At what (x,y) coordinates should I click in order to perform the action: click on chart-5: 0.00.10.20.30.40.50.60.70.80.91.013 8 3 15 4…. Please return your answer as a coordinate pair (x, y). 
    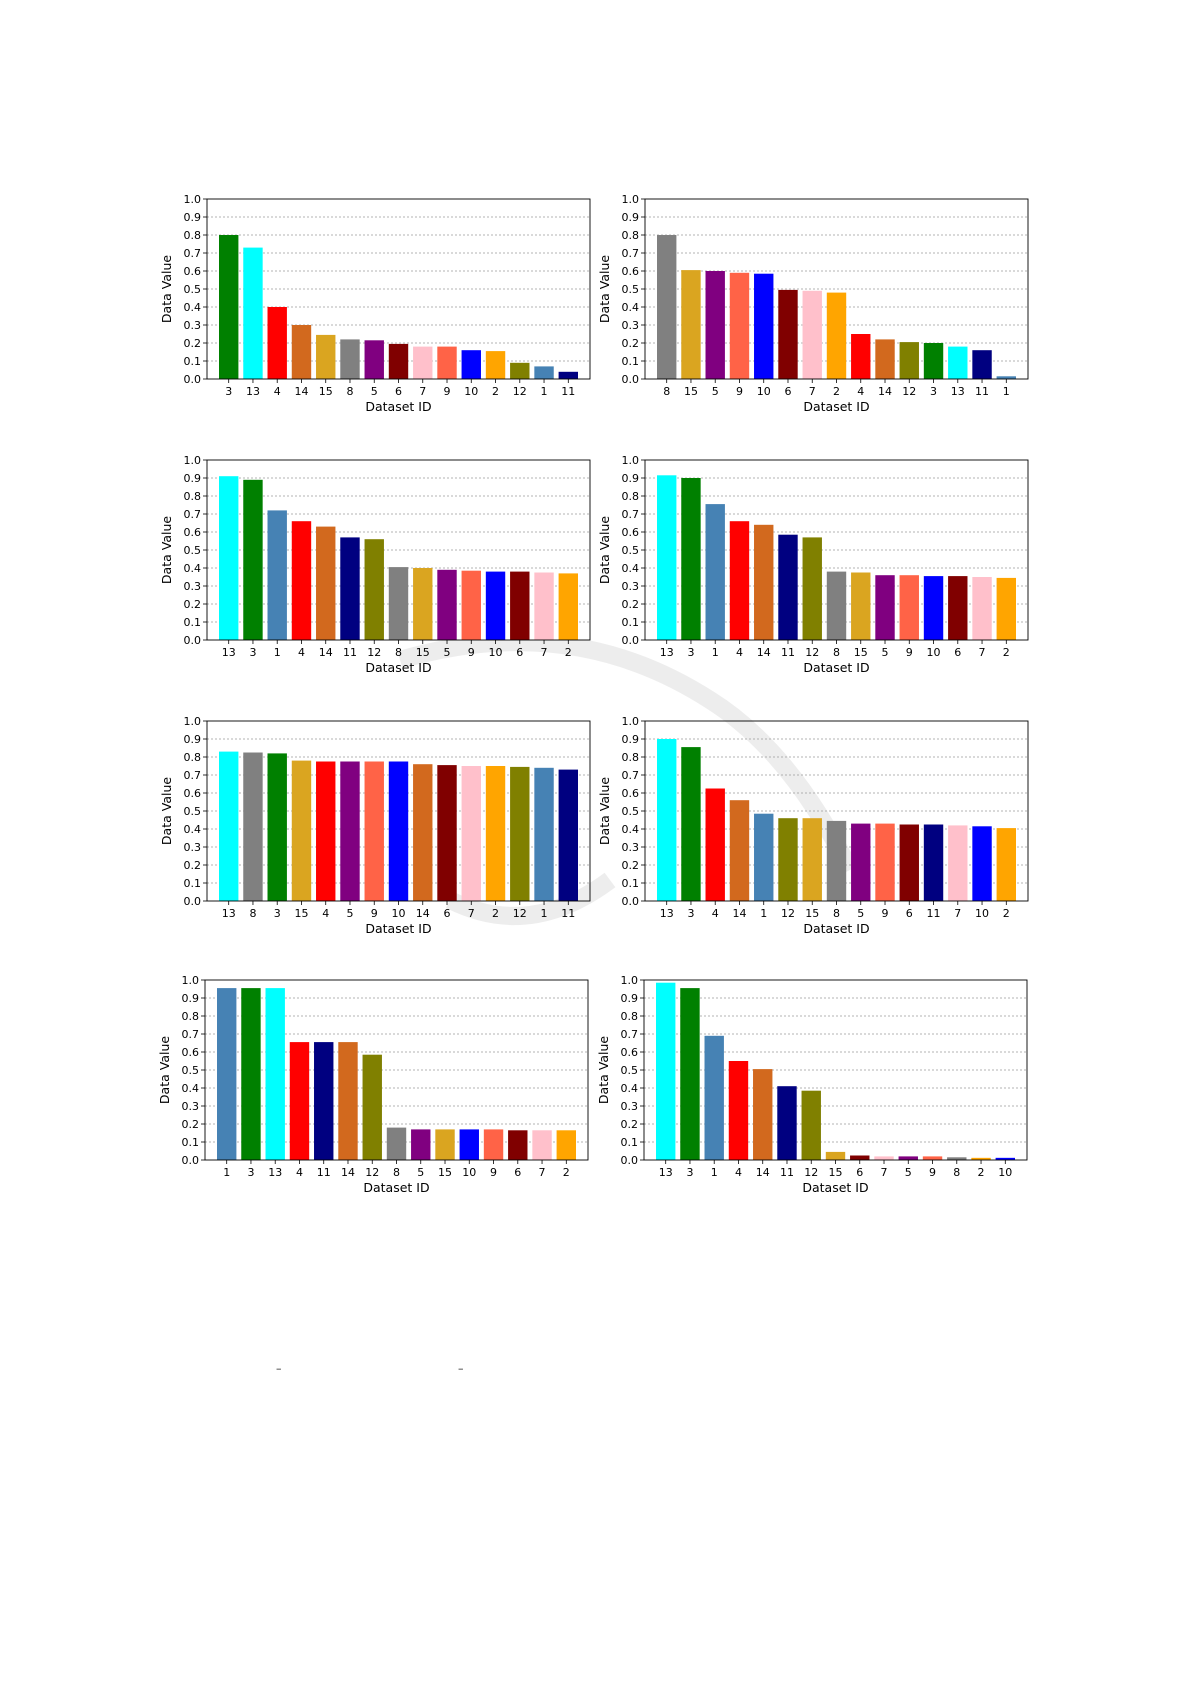
    Looking at the image, I should click on (375, 825).